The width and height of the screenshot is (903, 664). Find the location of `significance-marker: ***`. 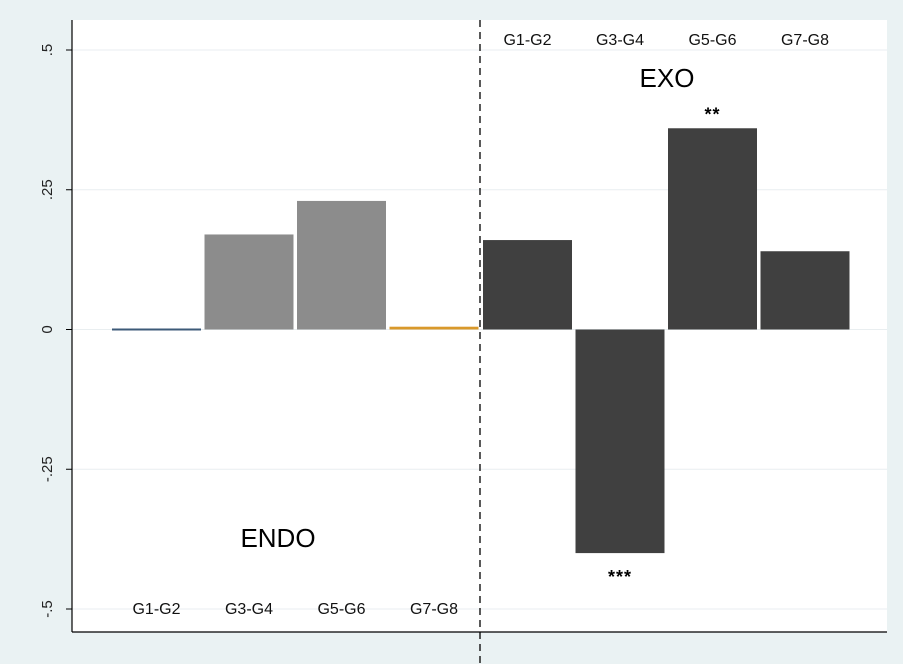

significance-marker: *** is located at coordinates (620, 577).